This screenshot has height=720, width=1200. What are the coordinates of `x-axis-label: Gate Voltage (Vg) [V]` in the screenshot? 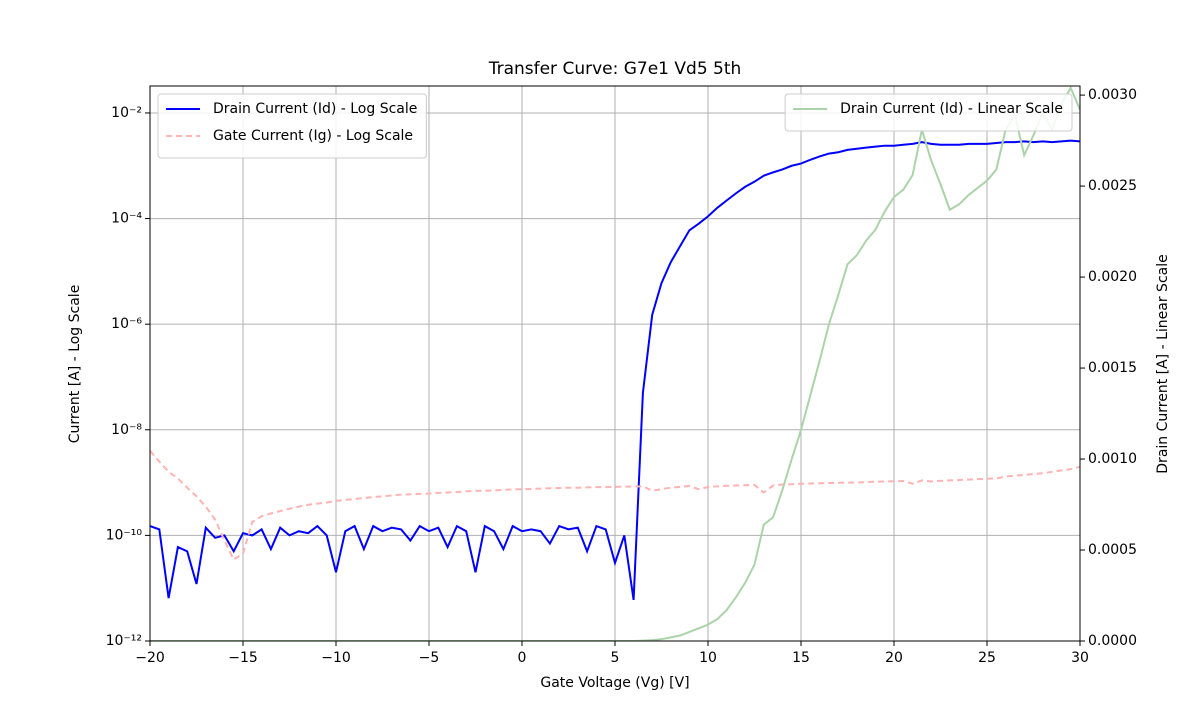 It's located at (614, 683).